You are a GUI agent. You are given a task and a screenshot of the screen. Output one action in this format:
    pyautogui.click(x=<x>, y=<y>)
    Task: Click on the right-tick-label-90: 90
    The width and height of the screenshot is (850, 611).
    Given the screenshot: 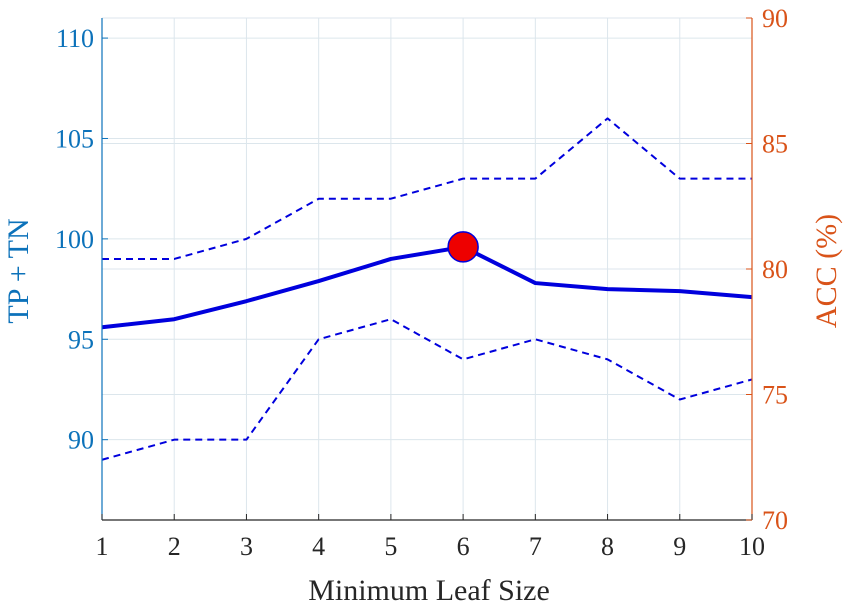 What is the action you would take?
    pyautogui.click(x=775, y=18)
    